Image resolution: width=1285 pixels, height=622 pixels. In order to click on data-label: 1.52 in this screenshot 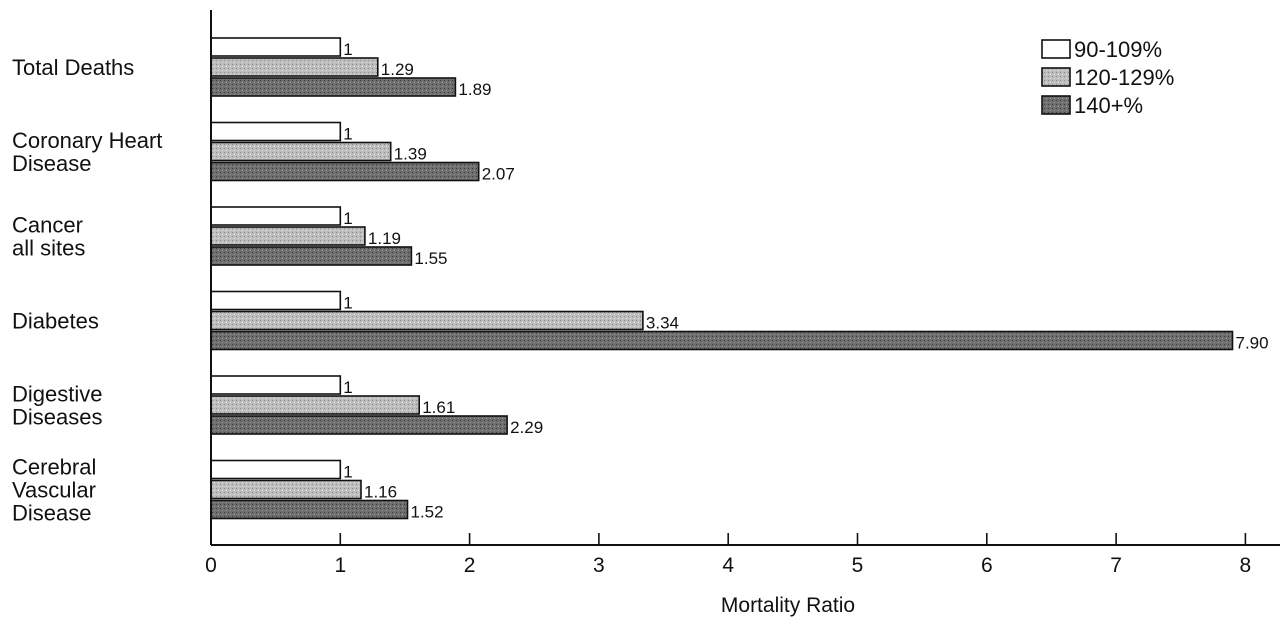, I will do `click(427, 512)`.